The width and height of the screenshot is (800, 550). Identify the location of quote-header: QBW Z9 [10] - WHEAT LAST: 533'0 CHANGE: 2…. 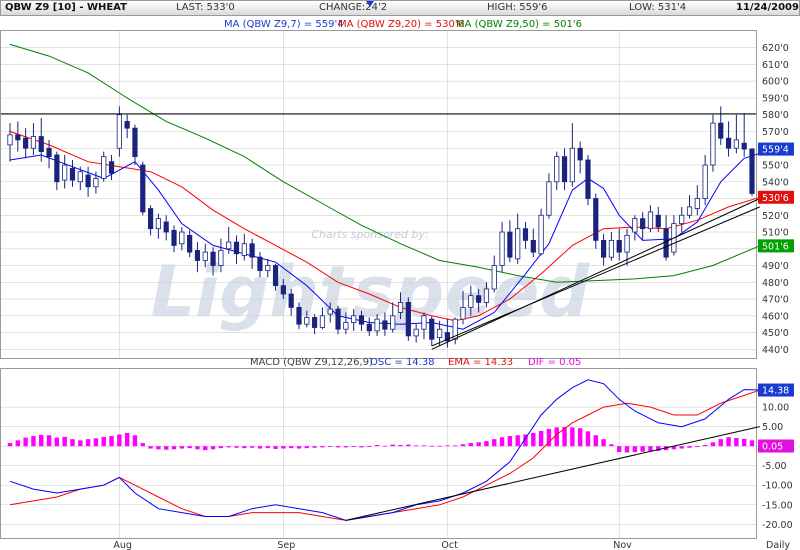
(400, 8).